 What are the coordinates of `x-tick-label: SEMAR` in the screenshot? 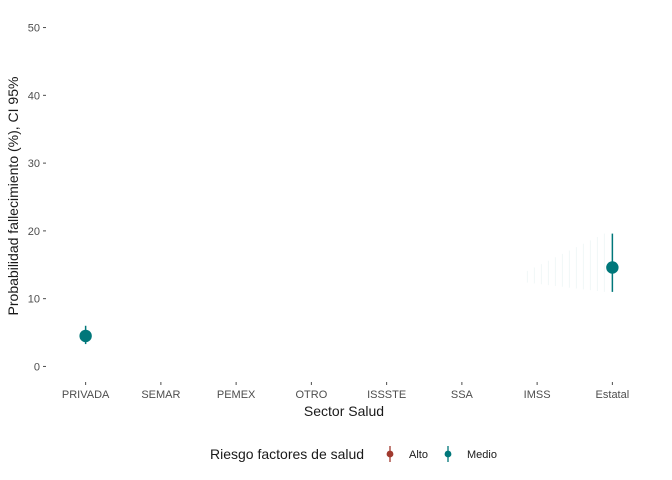 It's located at (160, 395).